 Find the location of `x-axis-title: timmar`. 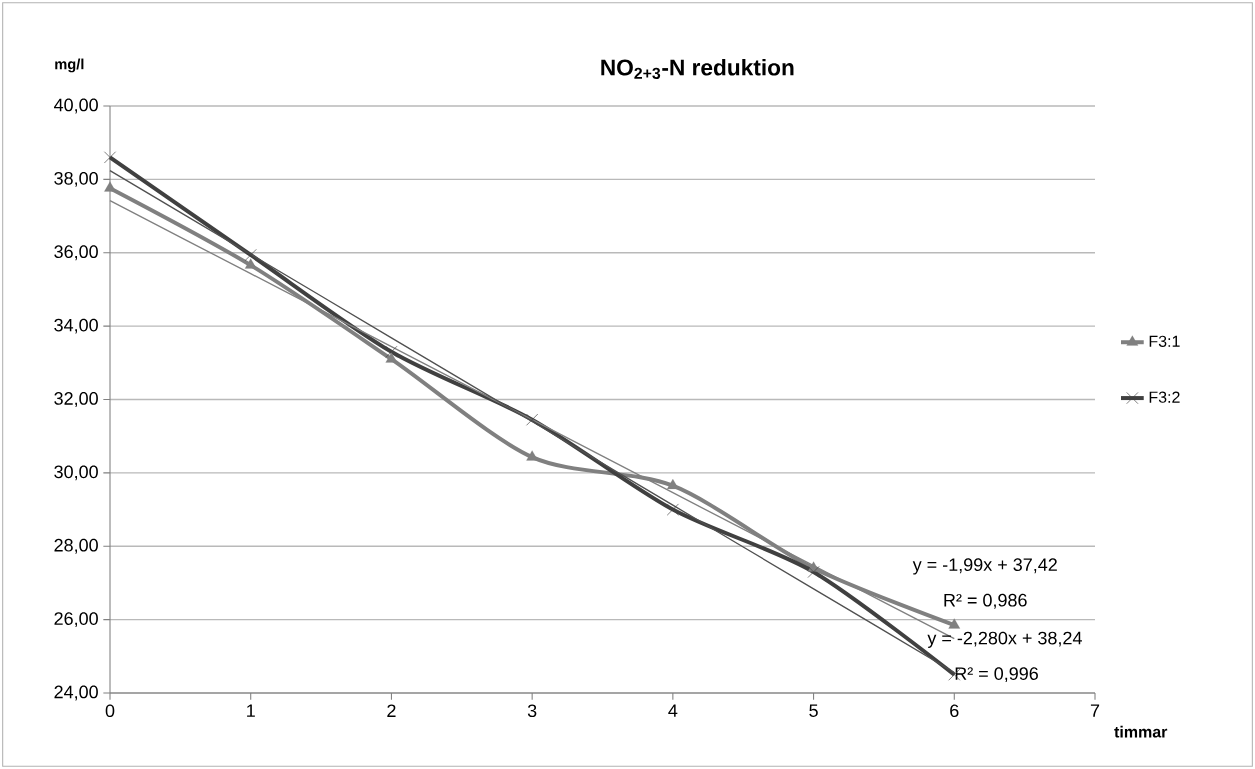

x-axis-title: timmar is located at coordinates (1141, 731).